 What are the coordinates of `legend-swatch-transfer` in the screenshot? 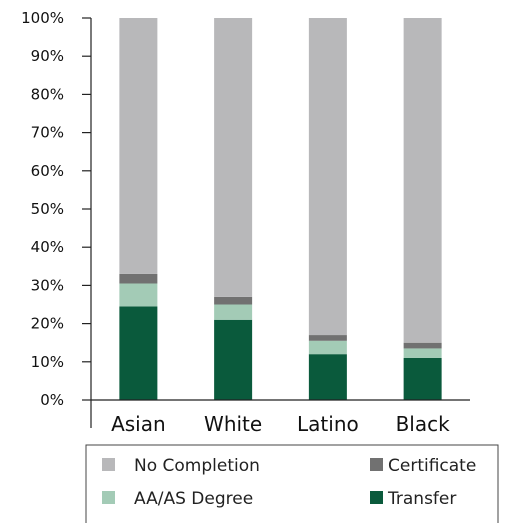 It's located at (376, 497).